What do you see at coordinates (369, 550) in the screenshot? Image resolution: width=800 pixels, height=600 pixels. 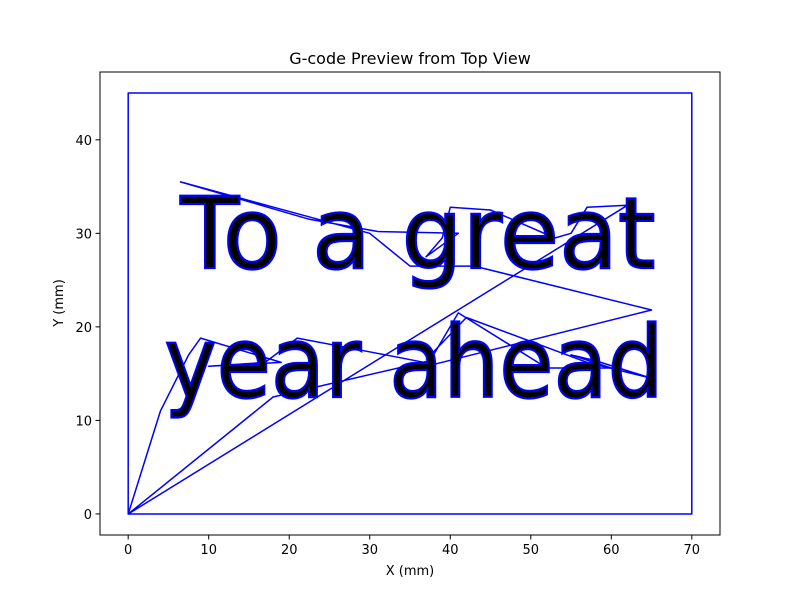 I see `x-tick-label: 30` at bounding box center [369, 550].